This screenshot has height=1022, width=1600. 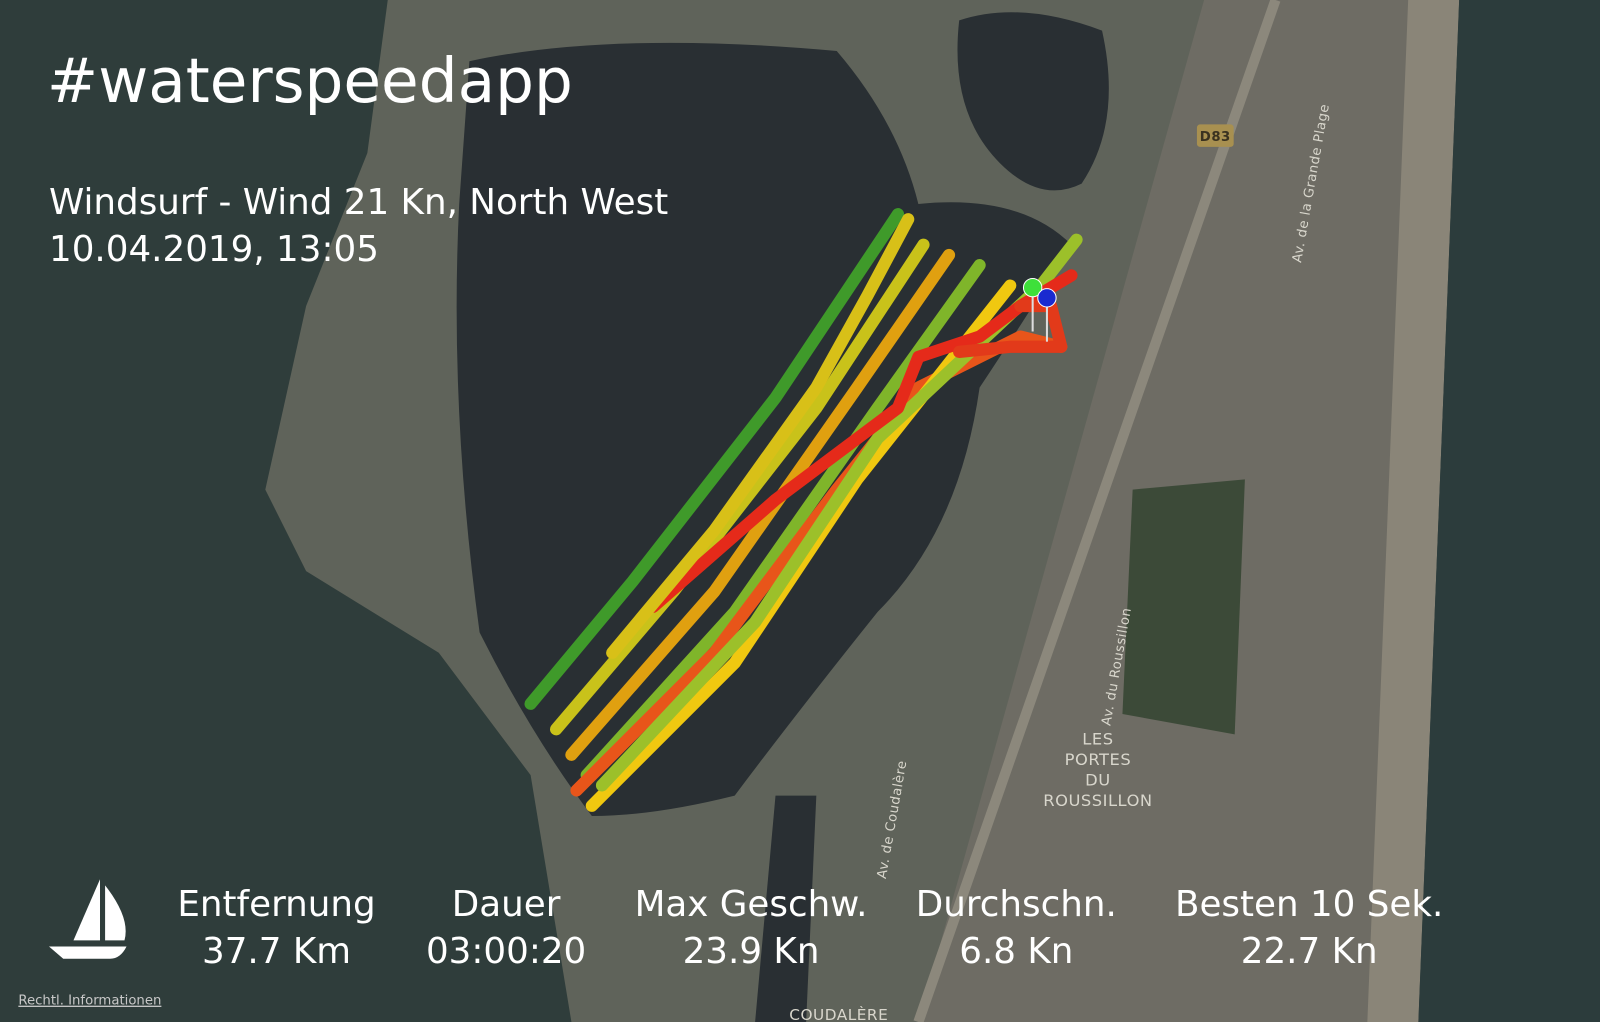 What do you see at coordinates (358, 202) in the screenshot?
I see `activity: Windsurf - Wind 21 Kn, North West` at bounding box center [358, 202].